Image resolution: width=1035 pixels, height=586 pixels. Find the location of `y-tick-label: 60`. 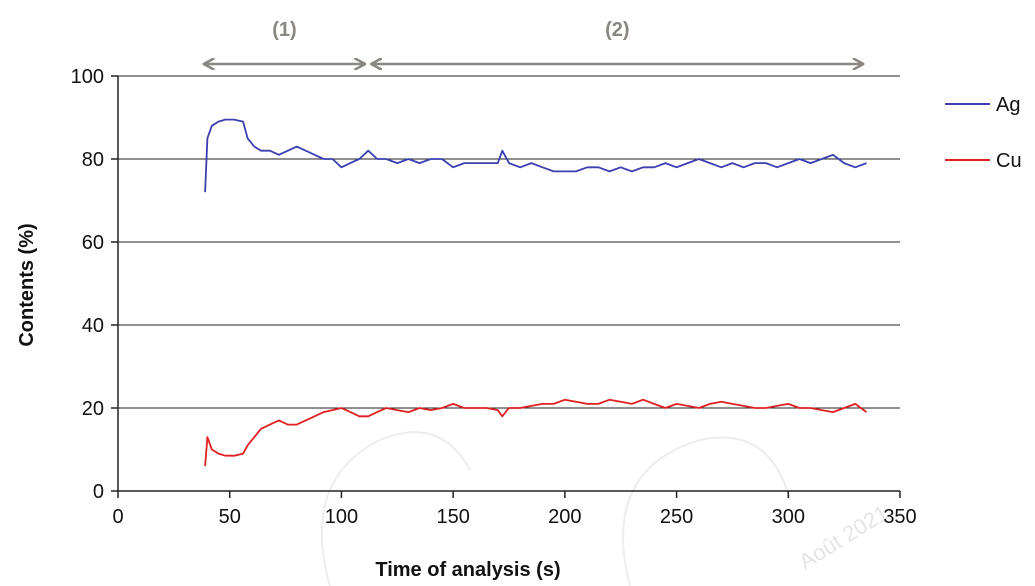

y-tick-label: 60 is located at coordinates (93, 243).